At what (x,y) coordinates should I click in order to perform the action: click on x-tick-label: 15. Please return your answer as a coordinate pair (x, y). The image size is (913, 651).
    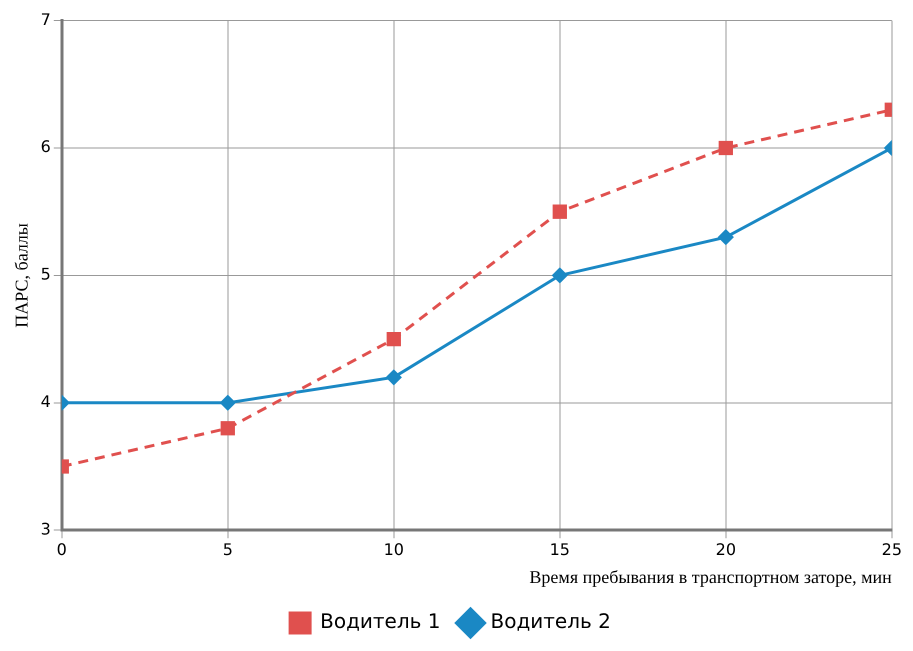
    Looking at the image, I should click on (560, 549).